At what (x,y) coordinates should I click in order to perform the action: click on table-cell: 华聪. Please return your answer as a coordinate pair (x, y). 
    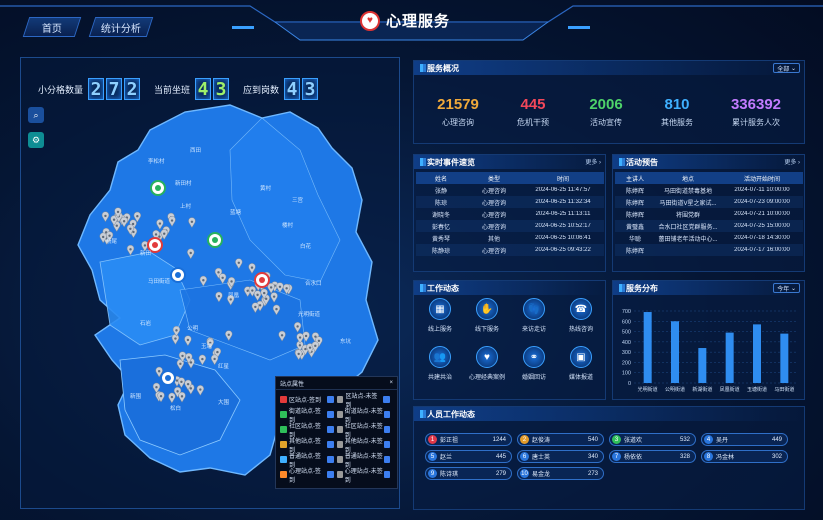
    Looking at the image, I should click on (634, 239).